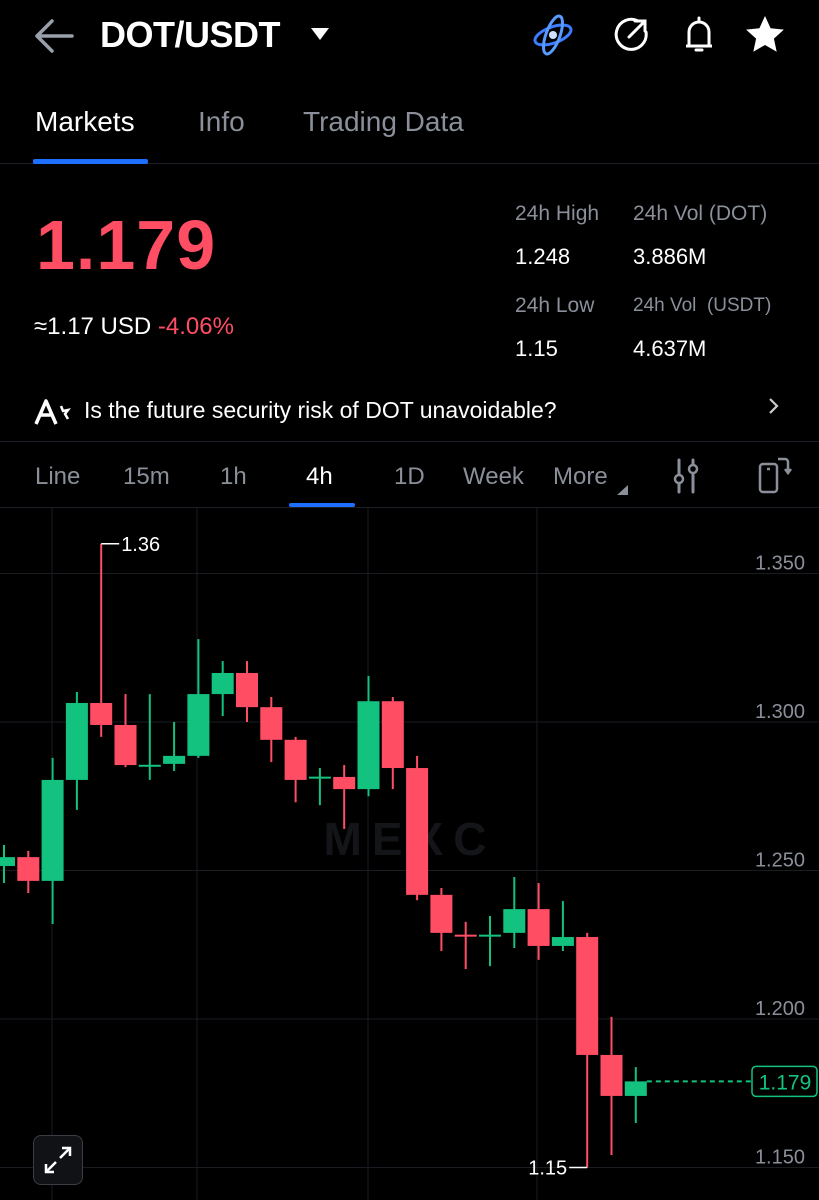  What do you see at coordinates (221, 121) in the screenshot?
I see `tab-info: Info` at bounding box center [221, 121].